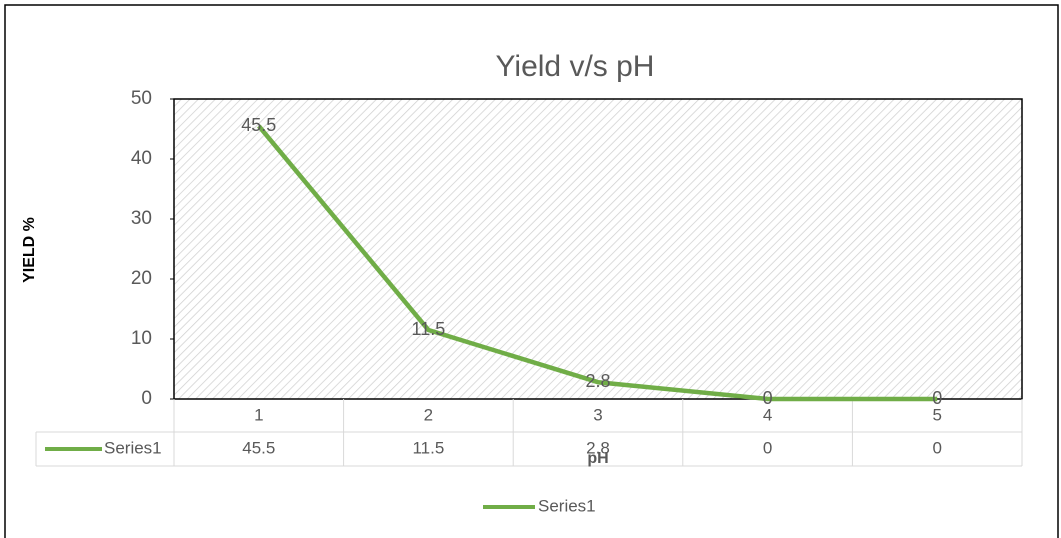 This screenshot has width=1061, height=538. I want to click on data-label: 45.5, so click(258, 125).